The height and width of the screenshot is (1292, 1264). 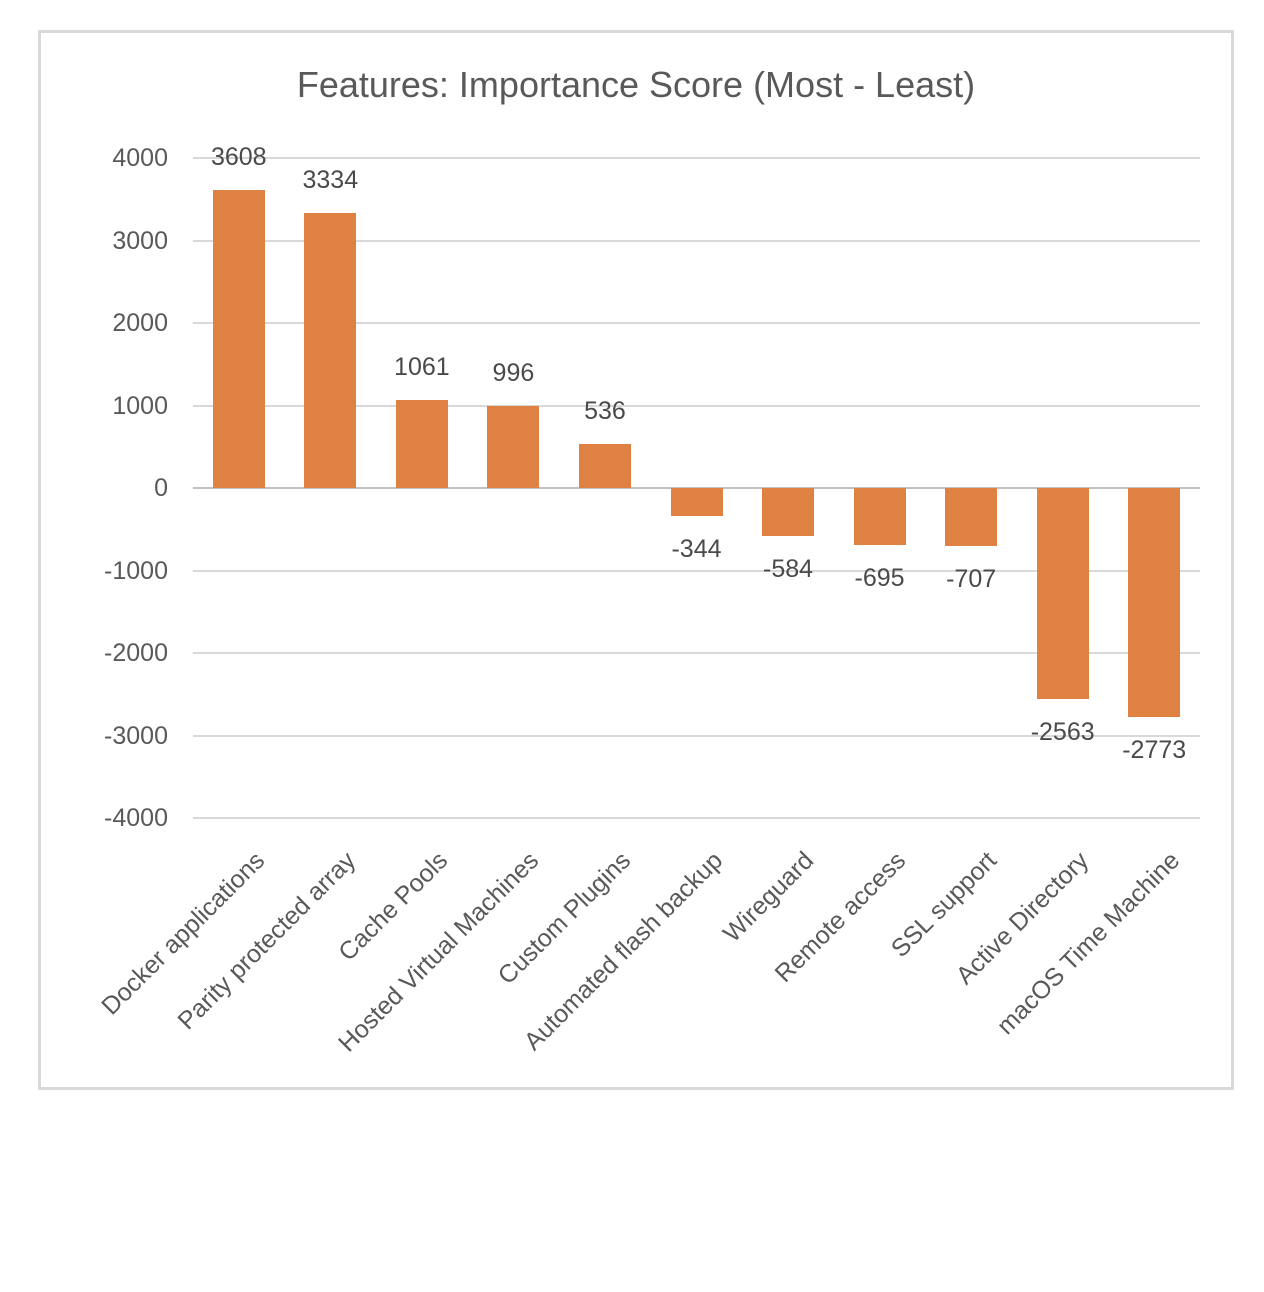 What do you see at coordinates (421, 444) in the screenshot?
I see `bar-cache-pools` at bounding box center [421, 444].